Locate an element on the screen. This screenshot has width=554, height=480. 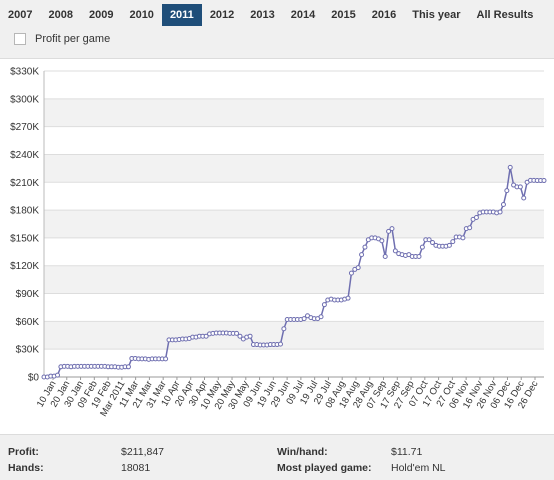
y-tick-label: $270K is located at coordinates (24, 127).